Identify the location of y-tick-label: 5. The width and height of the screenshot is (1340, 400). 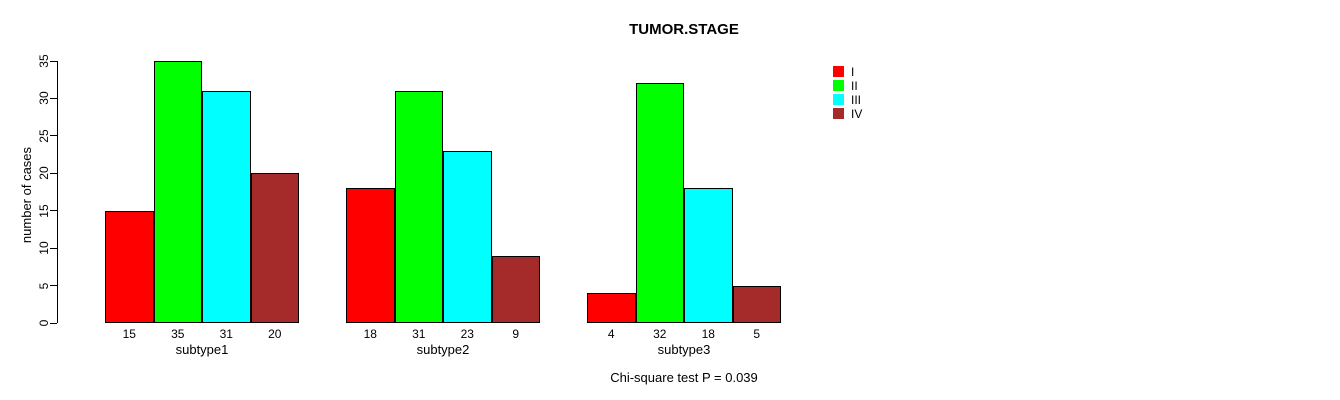
(44, 285).